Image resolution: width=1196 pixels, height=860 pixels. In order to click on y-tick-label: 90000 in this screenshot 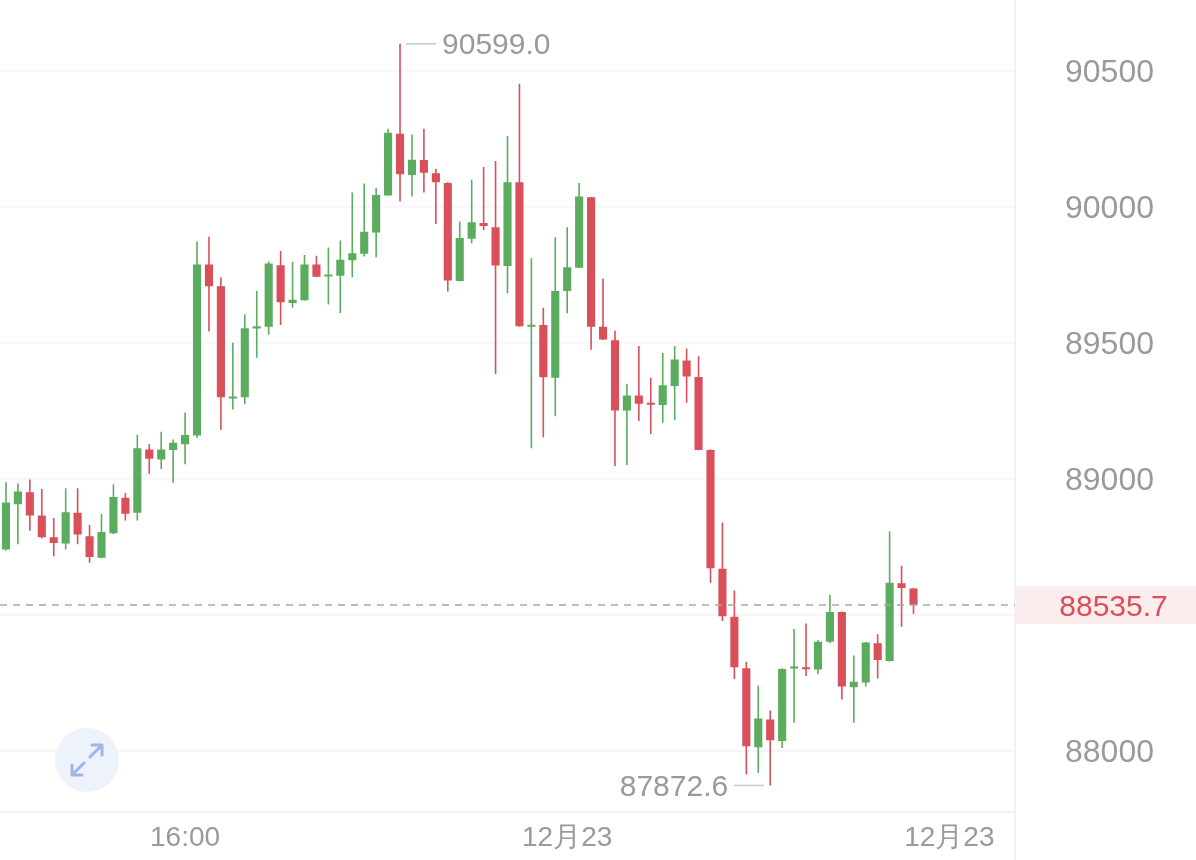, I will do `click(1109, 206)`.